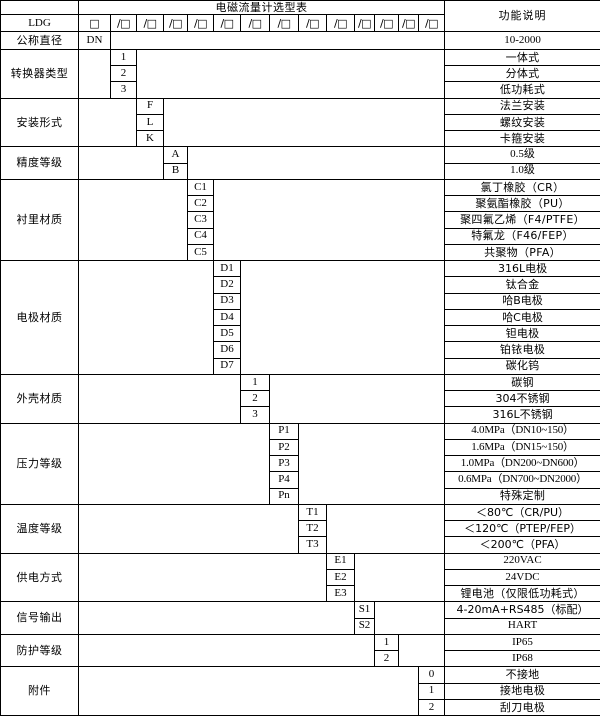  Describe the element at coordinates (94, 23) in the screenshot. I see `code-box-0: □` at that location.